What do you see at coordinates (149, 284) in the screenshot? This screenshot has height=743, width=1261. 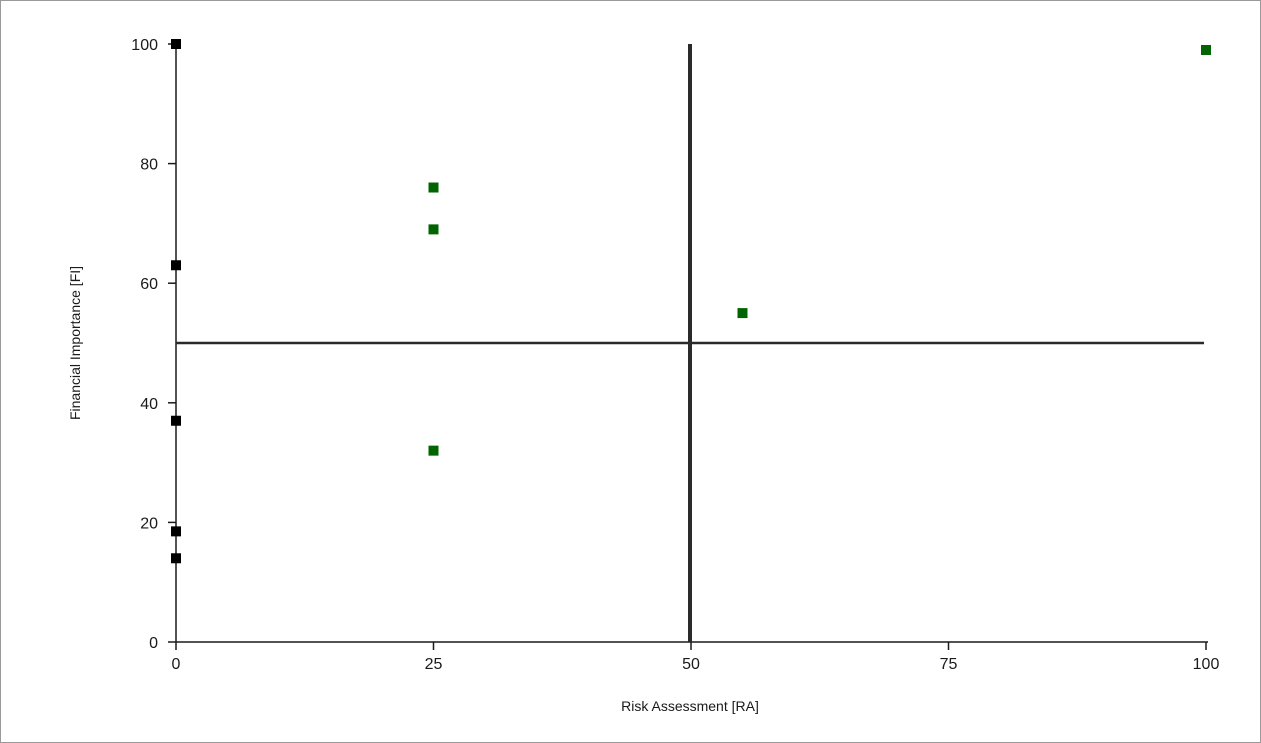 I see `y-tick-label: 60` at bounding box center [149, 284].